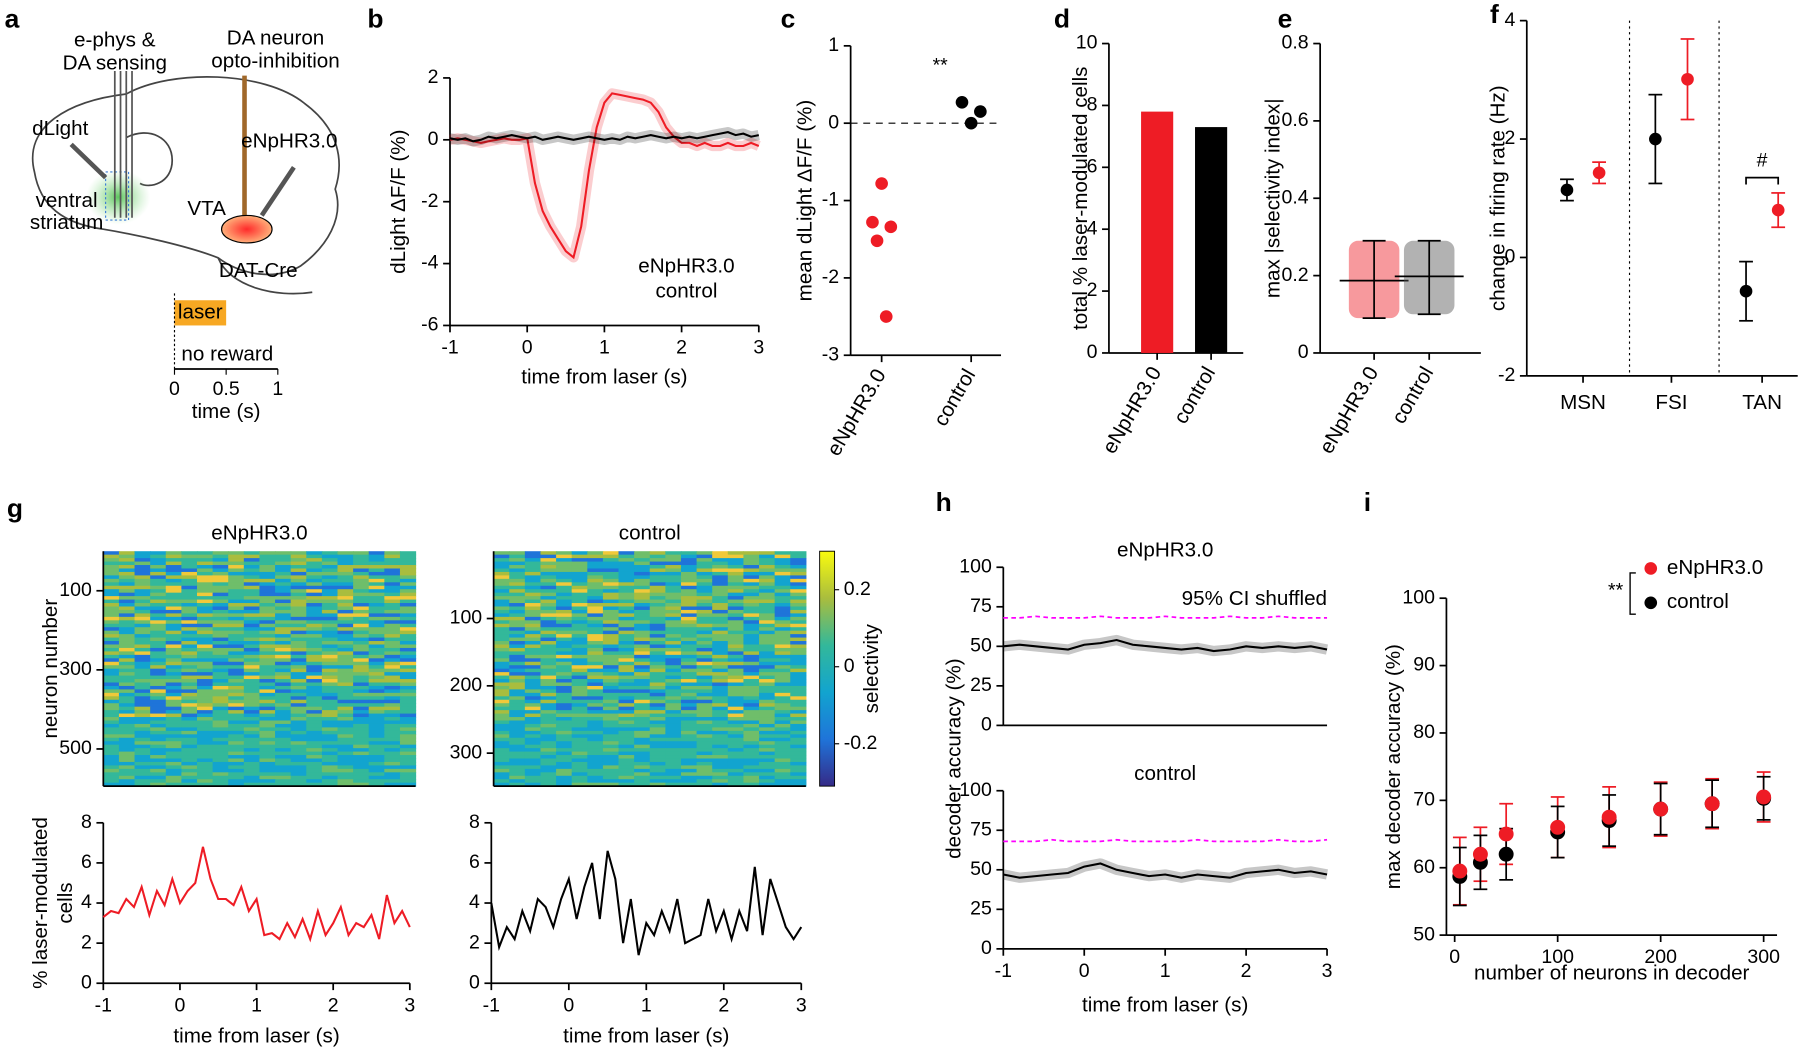  Describe the element at coordinates (1424, 867) in the screenshot. I see `y-tick-label: 60` at that location.